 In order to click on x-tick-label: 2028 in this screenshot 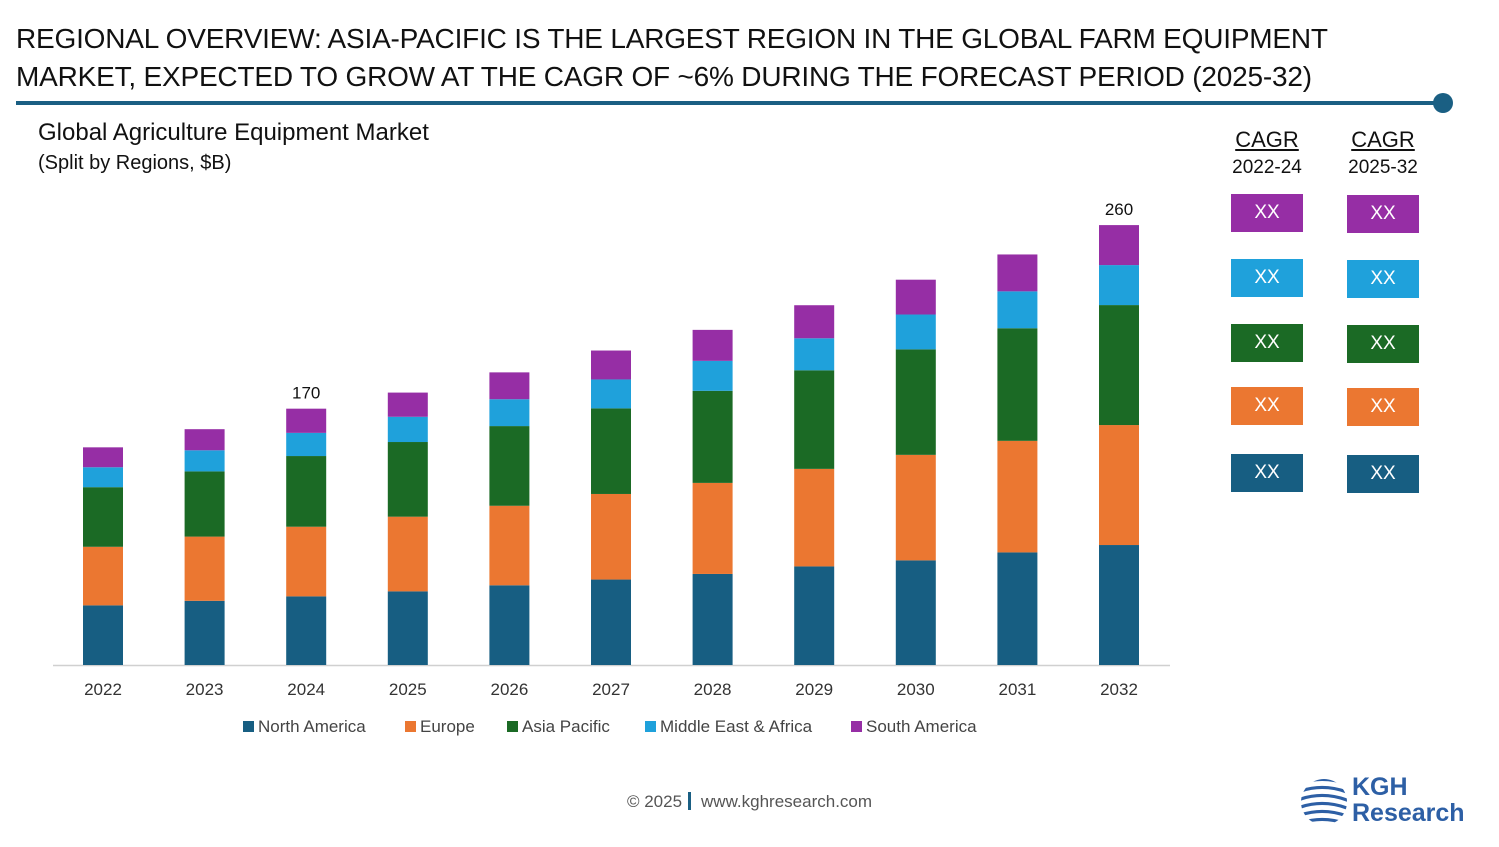, I will do `click(713, 689)`.